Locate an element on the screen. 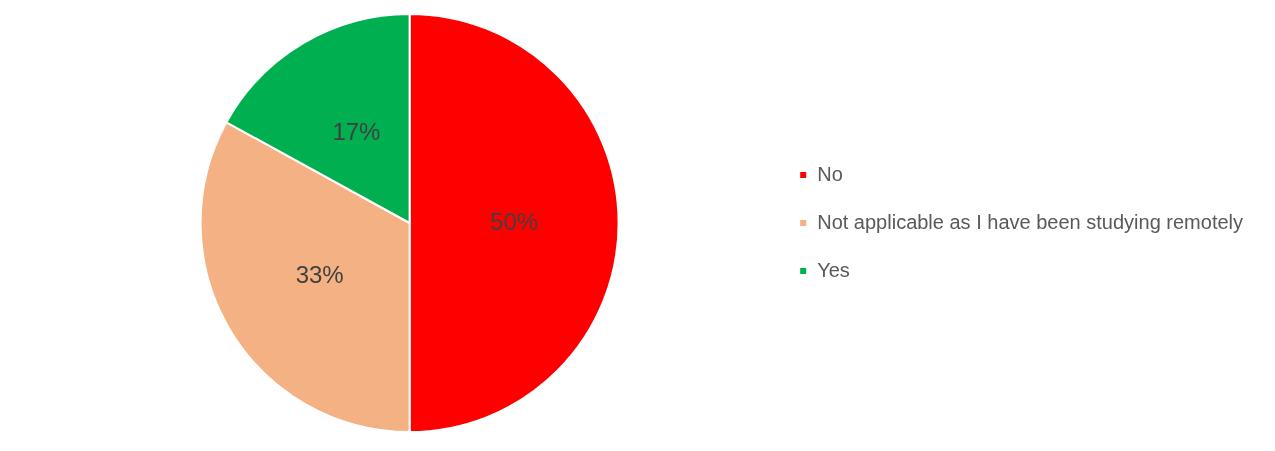  legend-label: Not applicable as I have been studying remotely is located at coordinates (1030, 221).